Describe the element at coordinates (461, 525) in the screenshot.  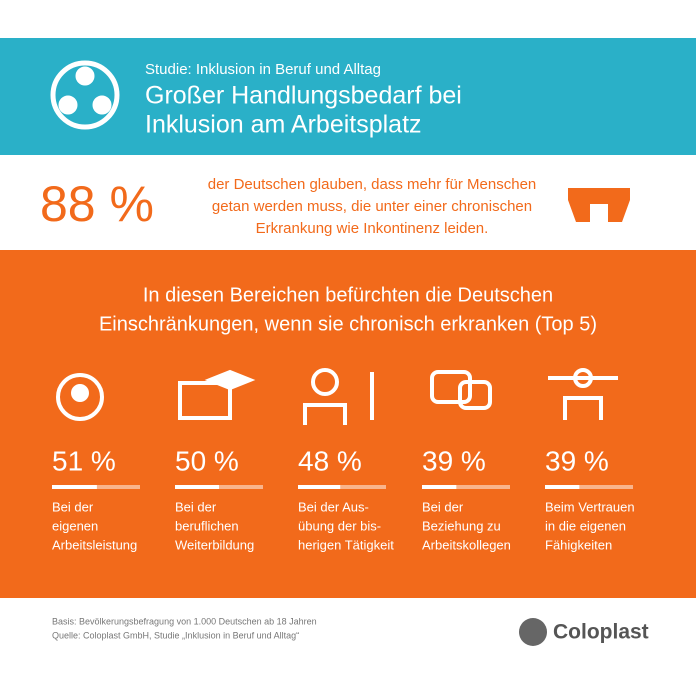
I see `item-text: Beziehung zu` at that location.